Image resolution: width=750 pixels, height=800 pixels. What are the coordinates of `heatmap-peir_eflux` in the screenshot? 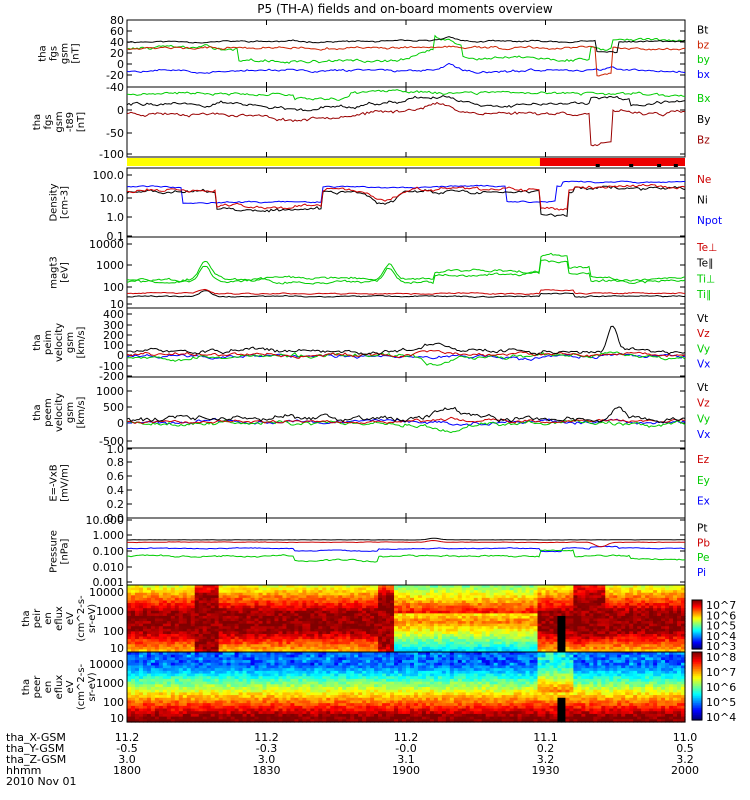 It's located at (406, 619).